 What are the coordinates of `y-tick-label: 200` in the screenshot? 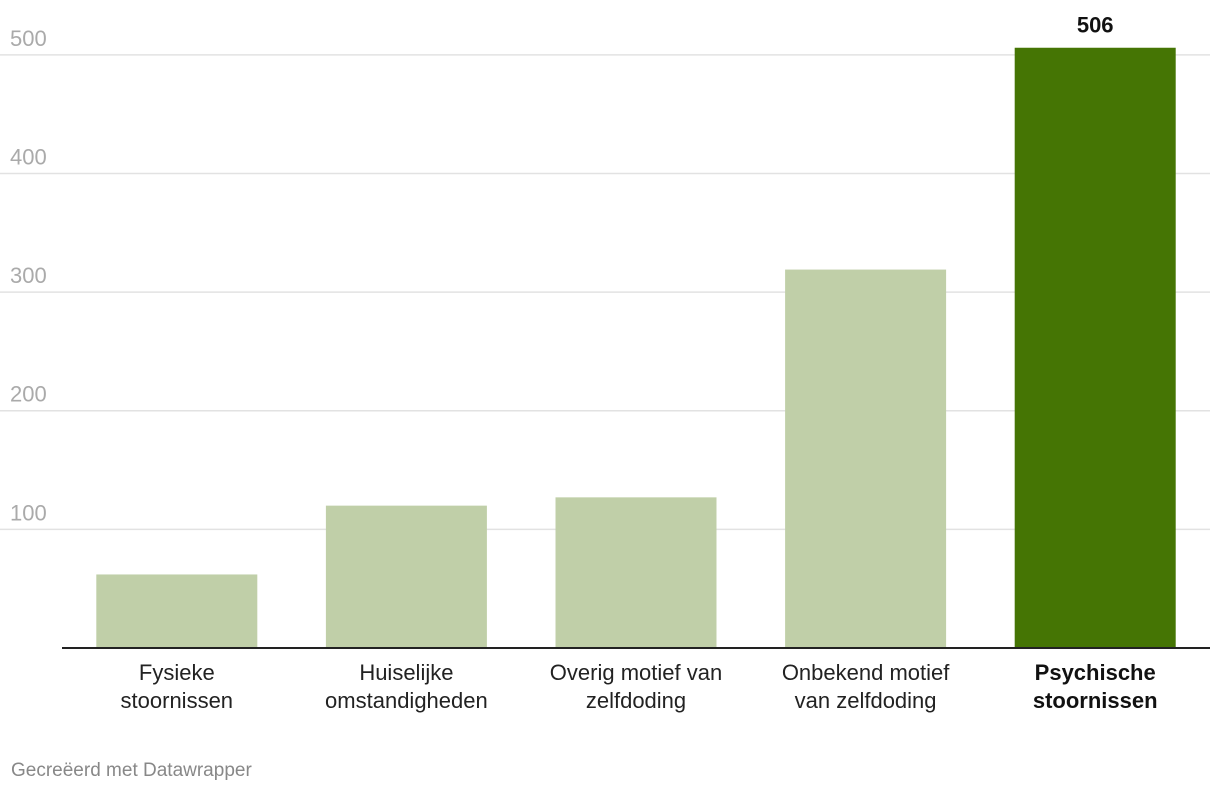 It's located at (28, 394).